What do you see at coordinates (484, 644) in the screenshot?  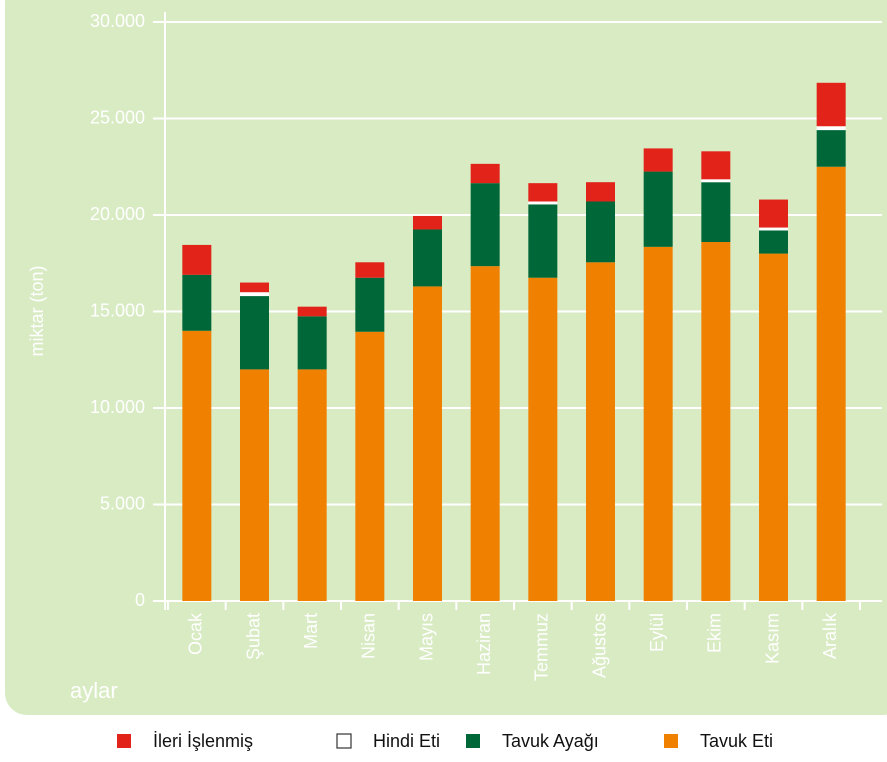 I see `x-tick-label: Haziran` at bounding box center [484, 644].